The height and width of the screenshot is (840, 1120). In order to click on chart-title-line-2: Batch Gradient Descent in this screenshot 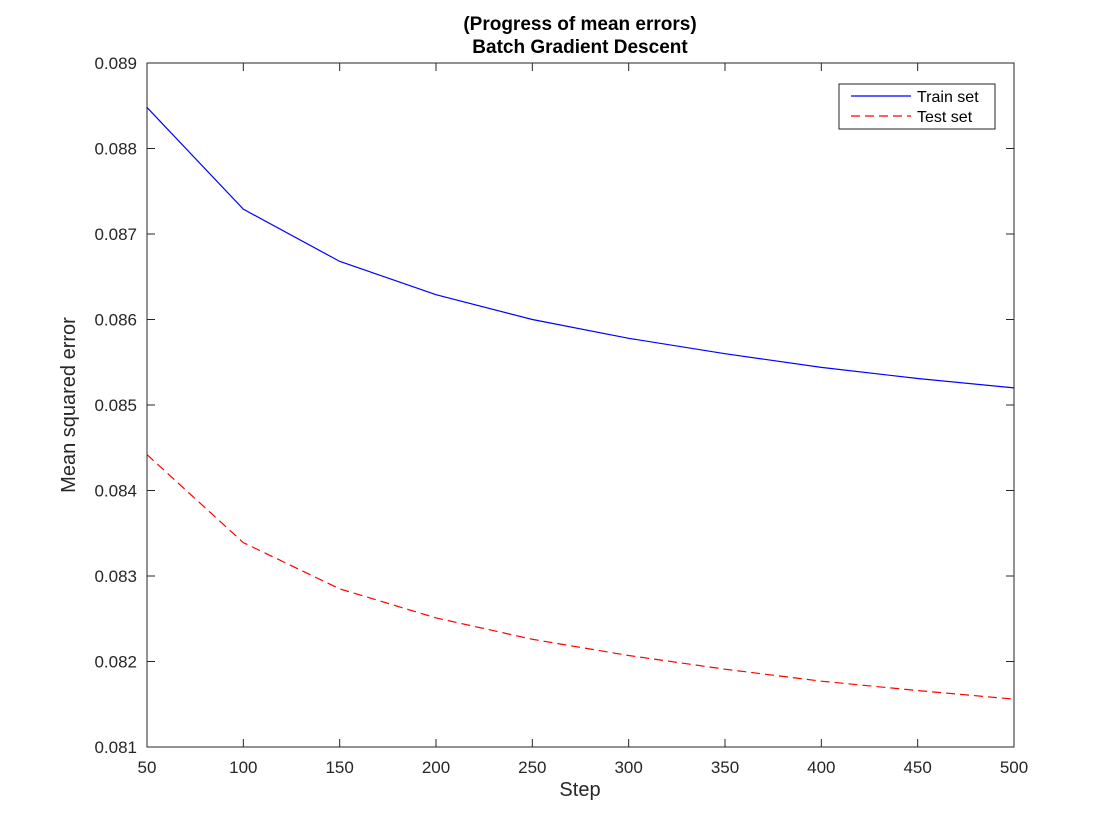, I will do `click(580, 47)`.